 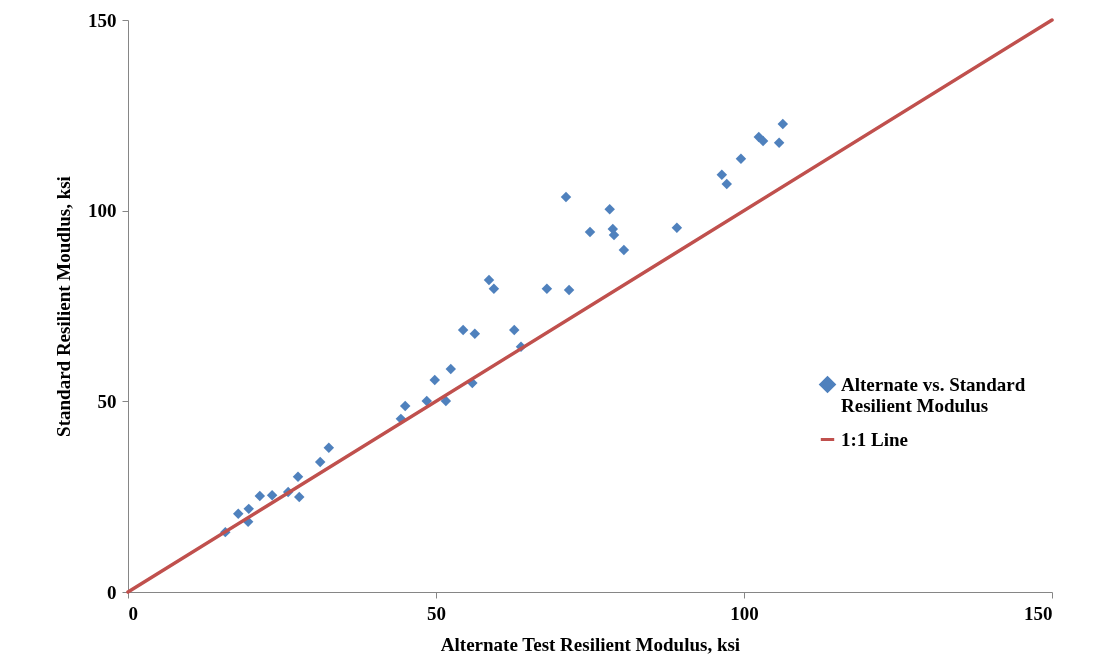 I want to click on y-tick-label: 50, so click(x=107, y=401).